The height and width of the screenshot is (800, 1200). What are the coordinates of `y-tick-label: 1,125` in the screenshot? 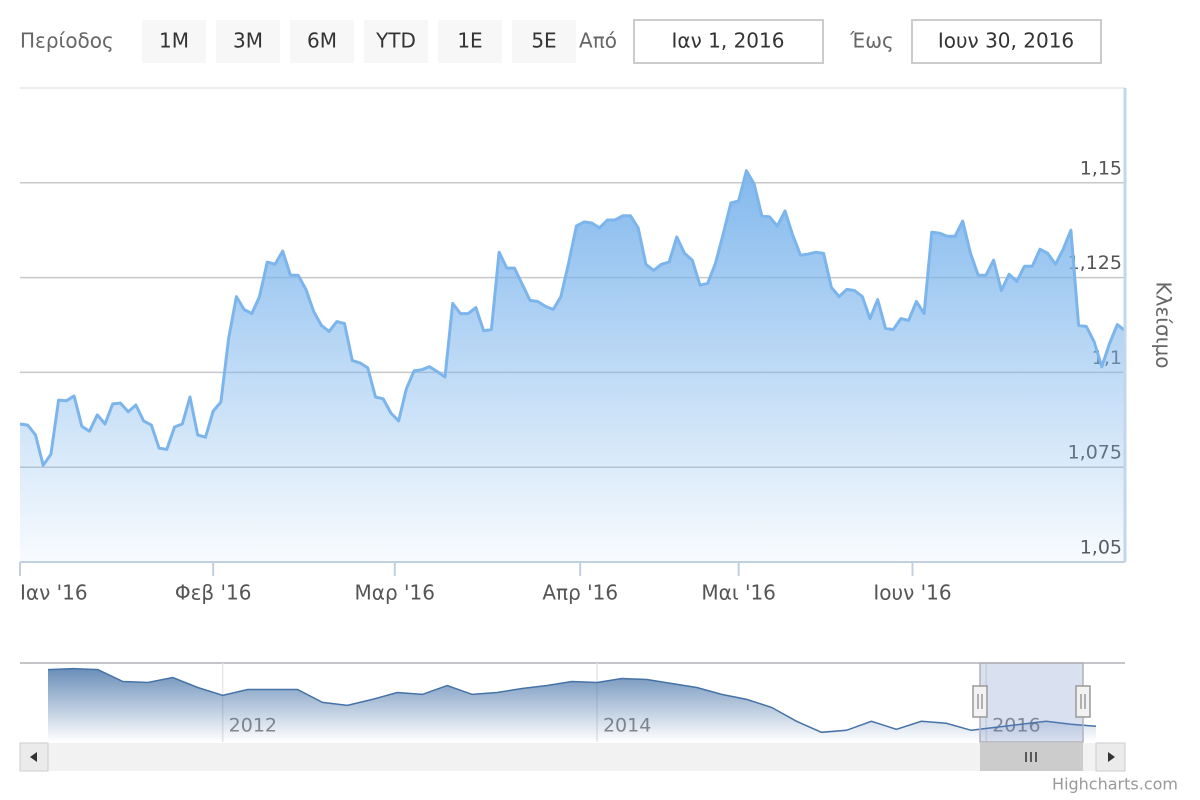 It's located at (1095, 263).